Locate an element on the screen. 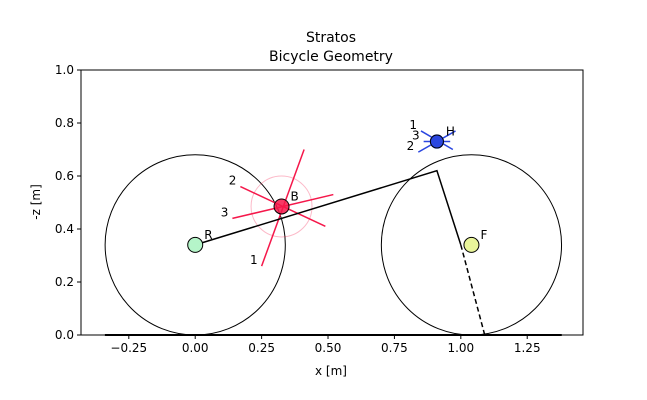  x-tick-label: 0.00 is located at coordinates (195, 348).